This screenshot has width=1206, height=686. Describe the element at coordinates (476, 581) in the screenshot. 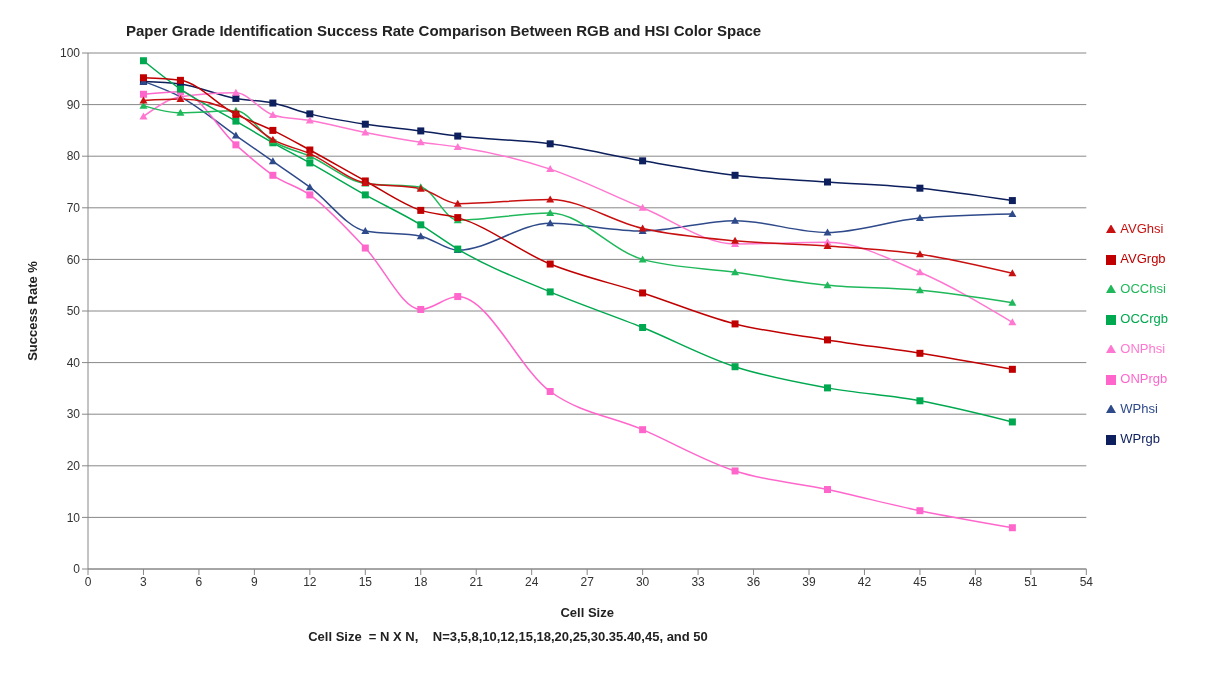

I see `x-tick-label: 21` at that location.